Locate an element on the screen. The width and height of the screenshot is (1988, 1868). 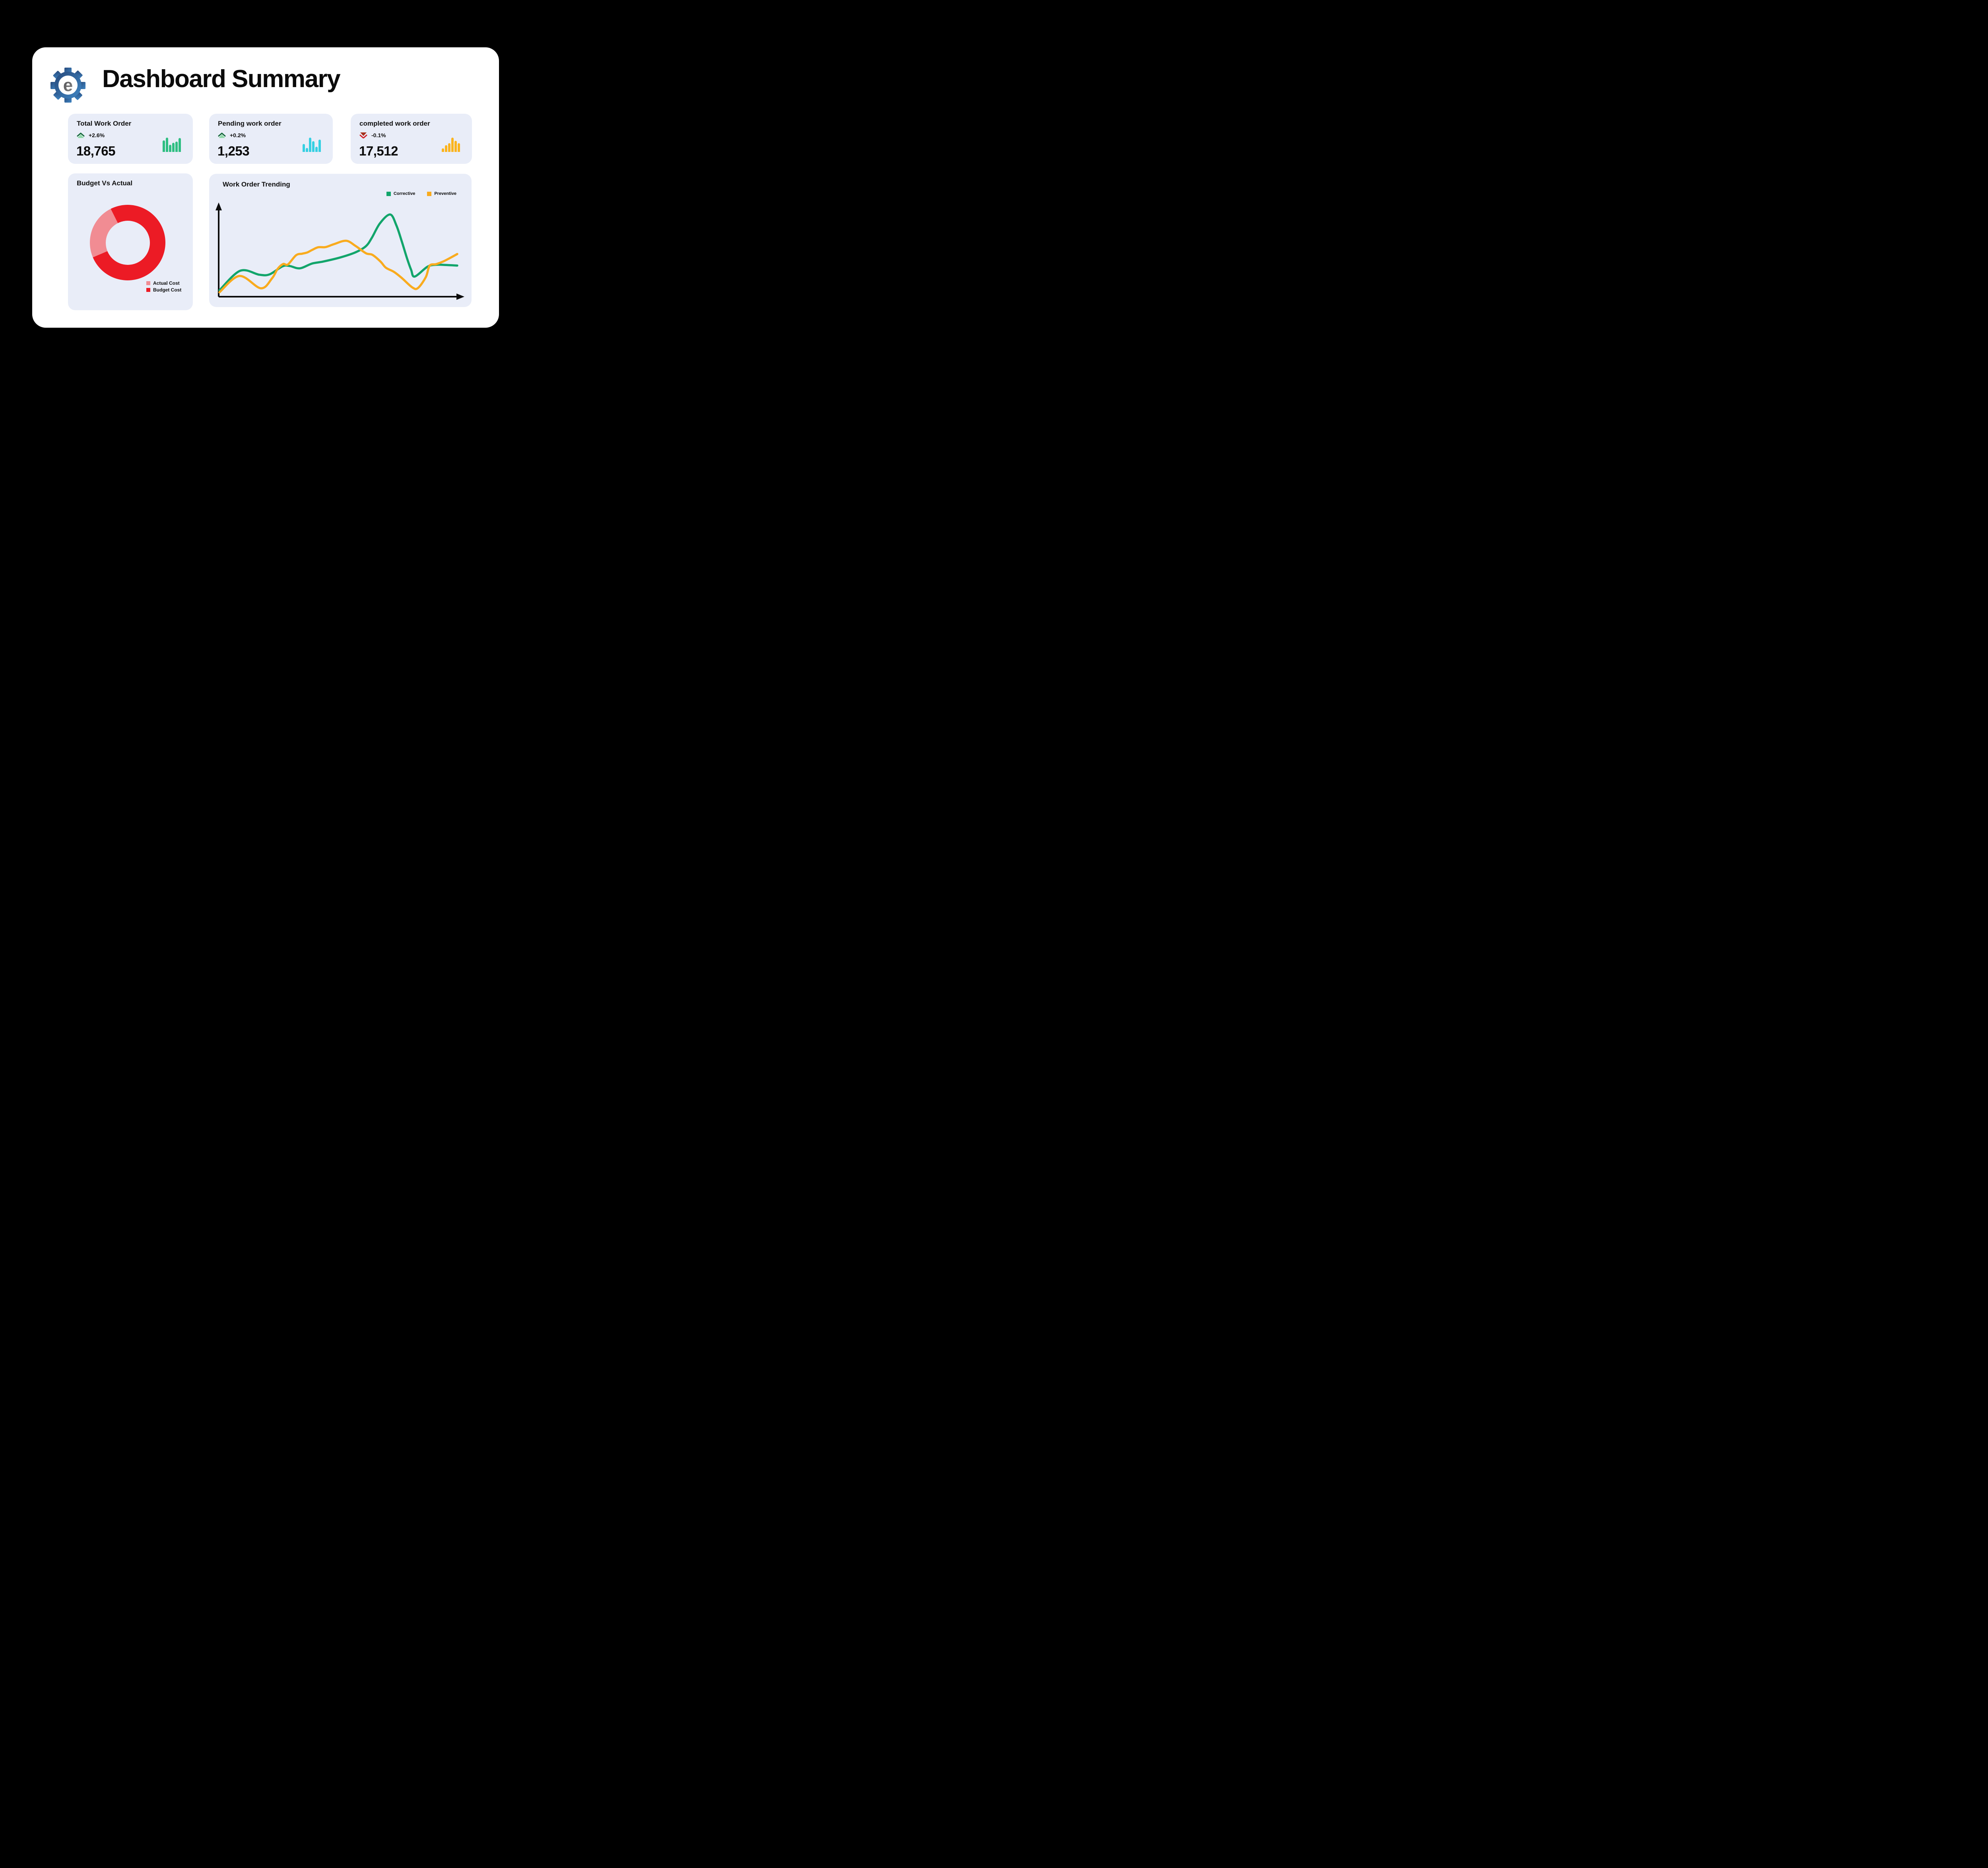
legend-swatch-red is located at coordinates (148, 290).